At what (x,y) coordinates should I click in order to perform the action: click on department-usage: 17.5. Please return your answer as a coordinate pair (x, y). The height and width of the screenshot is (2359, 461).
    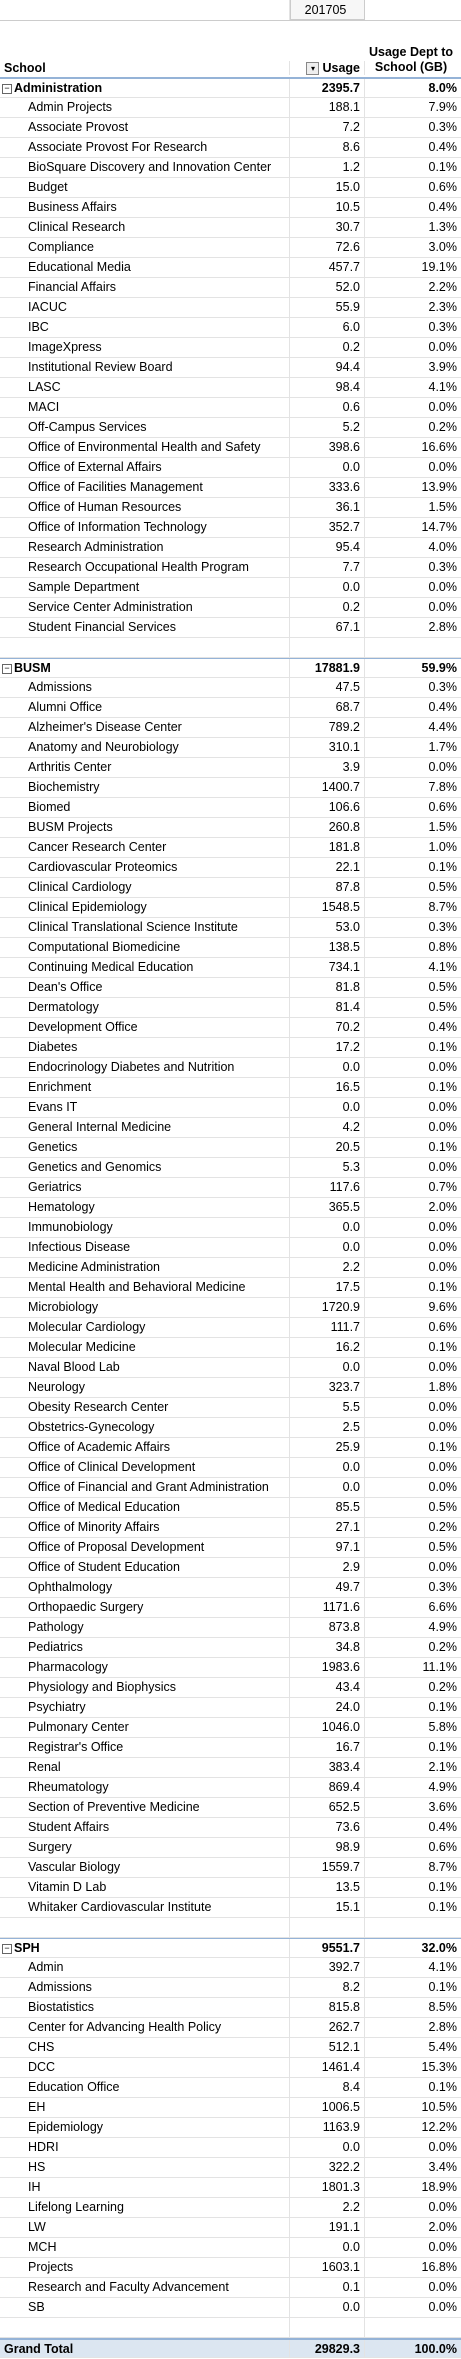
    Looking at the image, I should click on (327, 1287).